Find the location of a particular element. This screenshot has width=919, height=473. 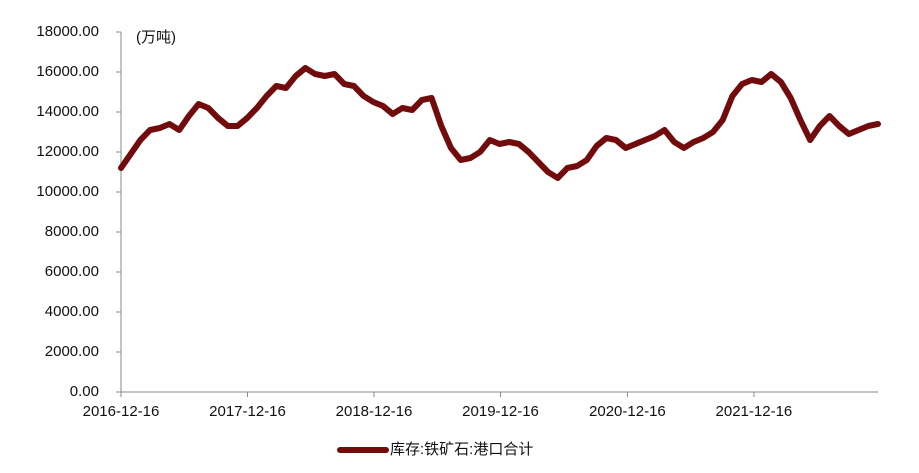

x-tick-label: 2019-12-16 is located at coordinates (500, 411).